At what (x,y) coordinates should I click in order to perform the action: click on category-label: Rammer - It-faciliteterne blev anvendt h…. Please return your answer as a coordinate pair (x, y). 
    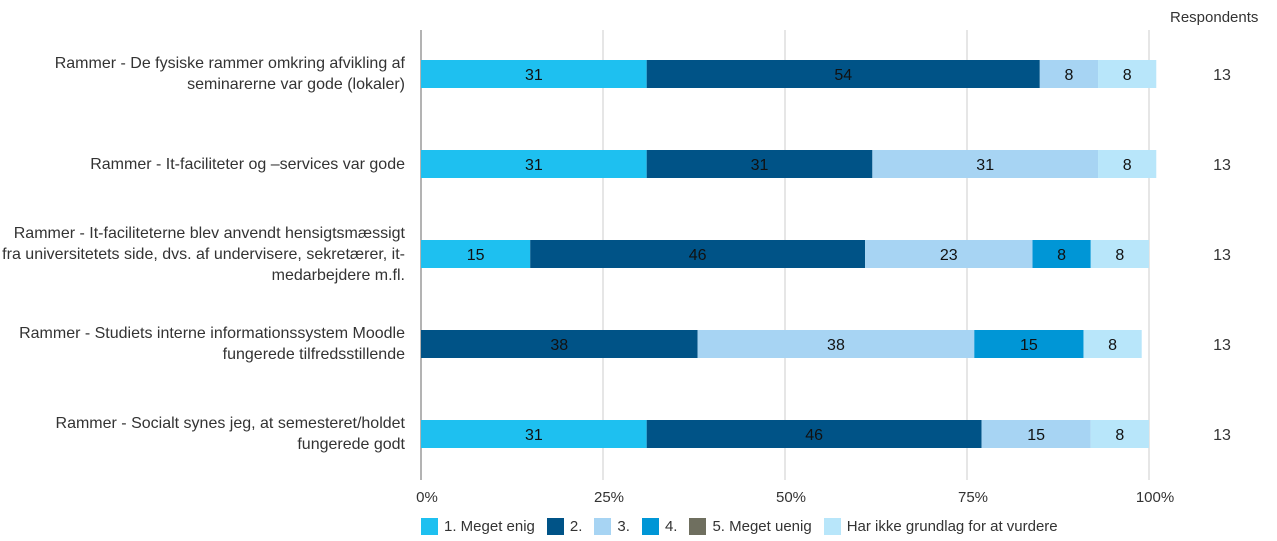
    Looking at the image, I should click on (203, 254).